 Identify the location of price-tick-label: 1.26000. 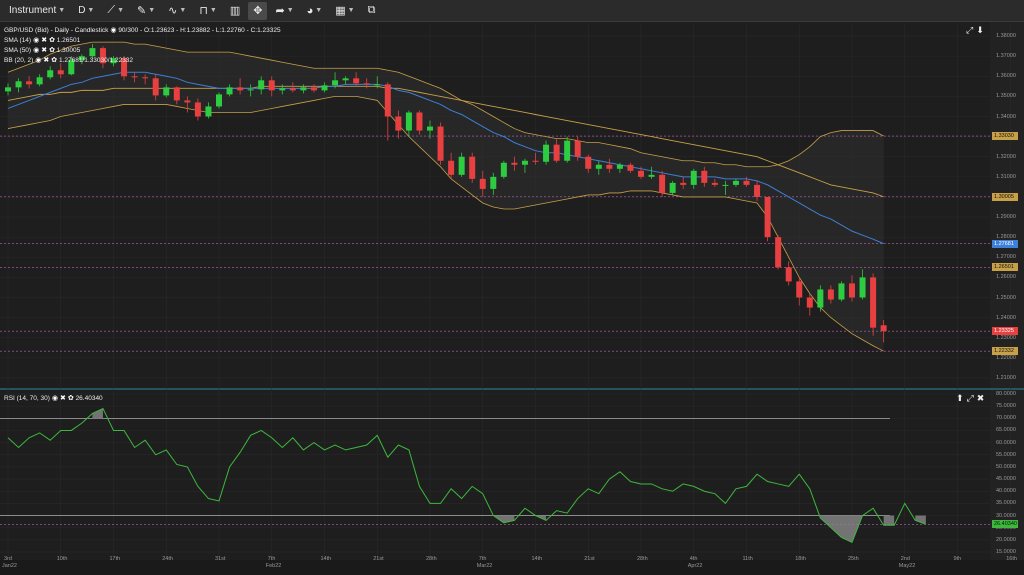
(1006, 277).